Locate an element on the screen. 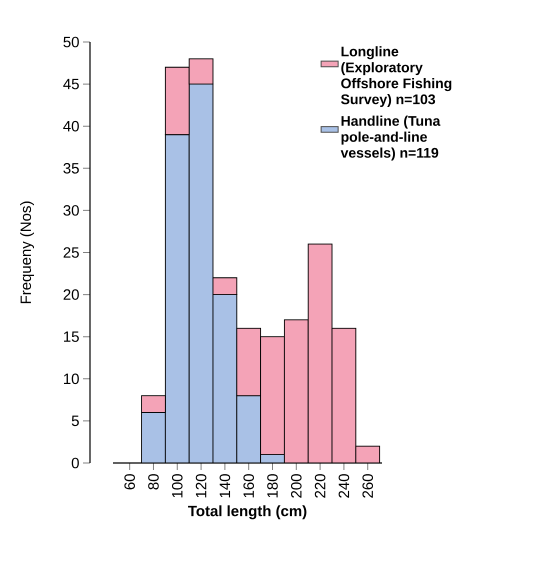  y-tick-label: 20 is located at coordinates (71, 294).